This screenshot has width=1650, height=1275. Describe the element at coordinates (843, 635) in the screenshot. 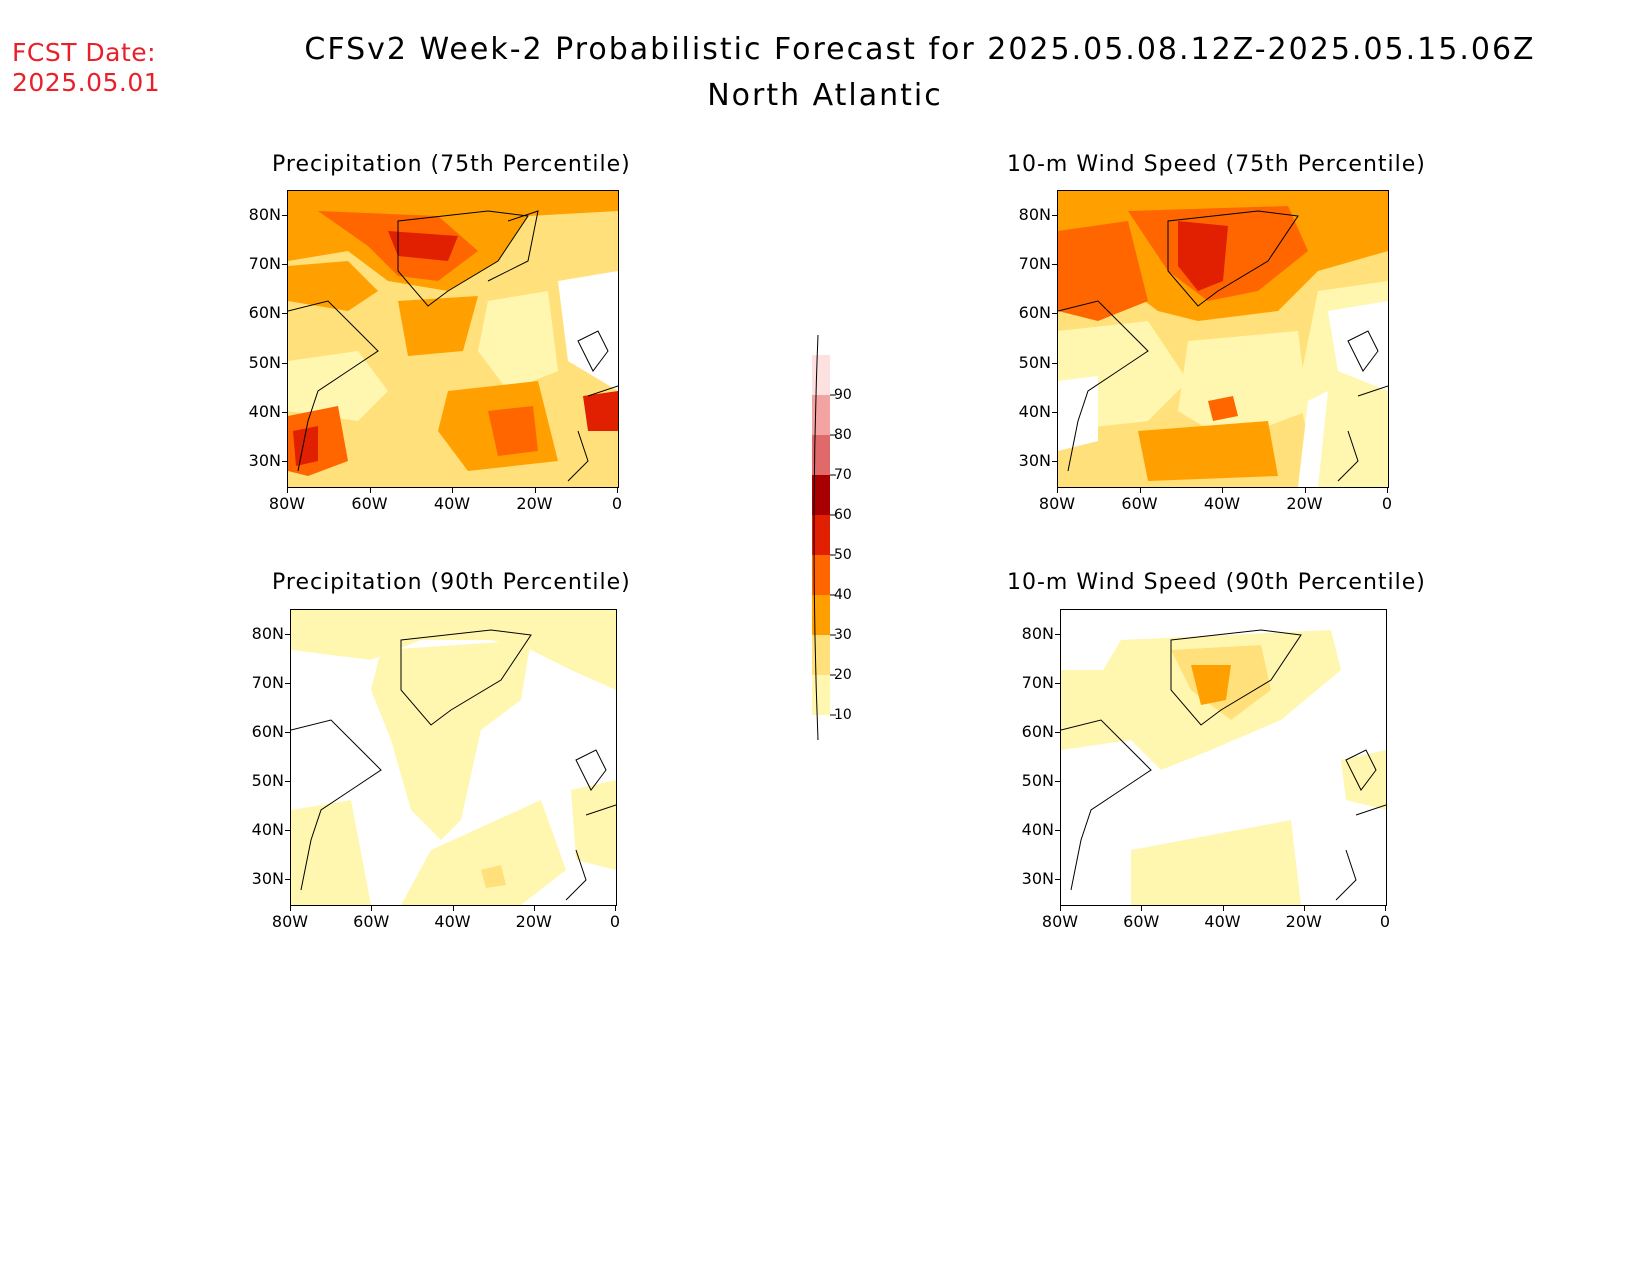

I see `colorbar-label: 30` at that location.